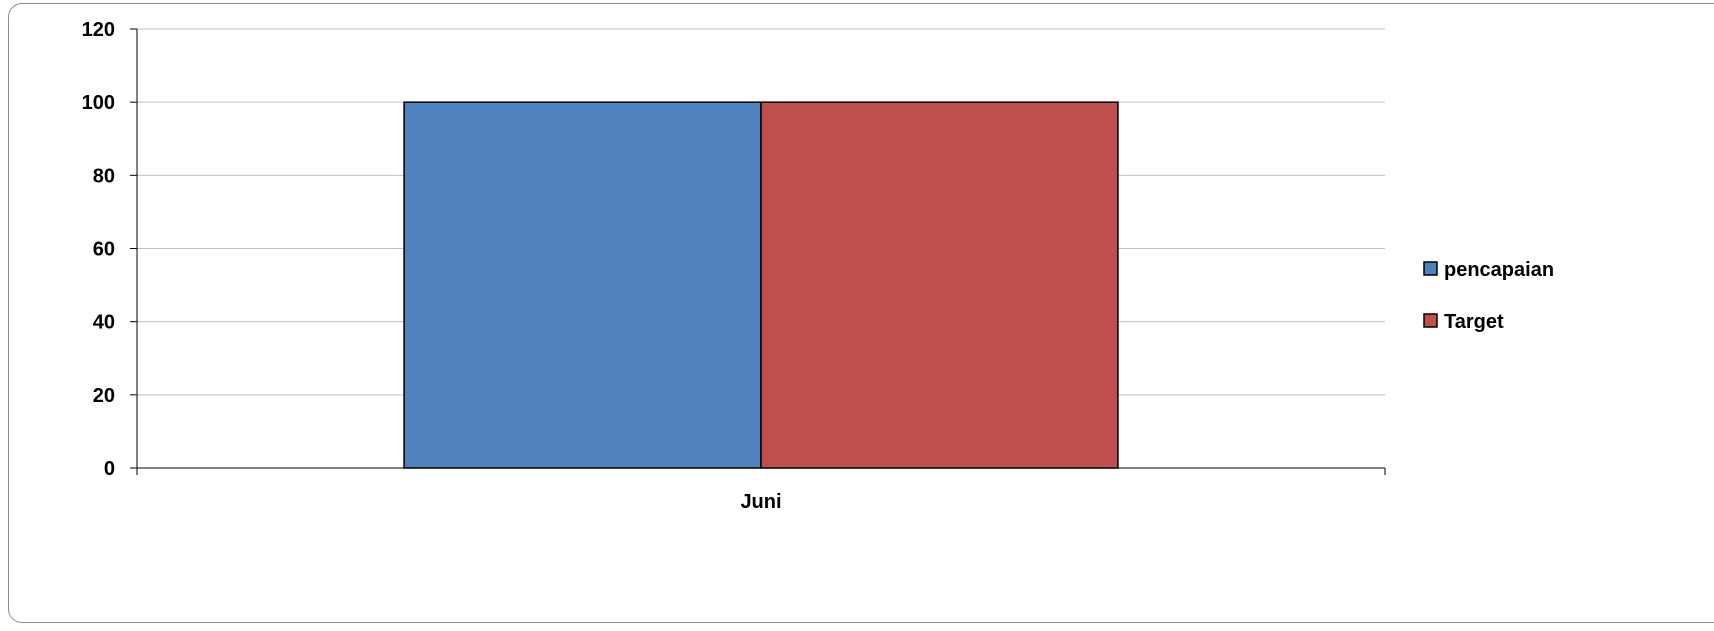 The width and height of the screenshot is (1714, 631). What do you see at coordinates (760, 502) in the screenshot?
I see `x-tick-label: Juni` at bounding box center [760, 502].